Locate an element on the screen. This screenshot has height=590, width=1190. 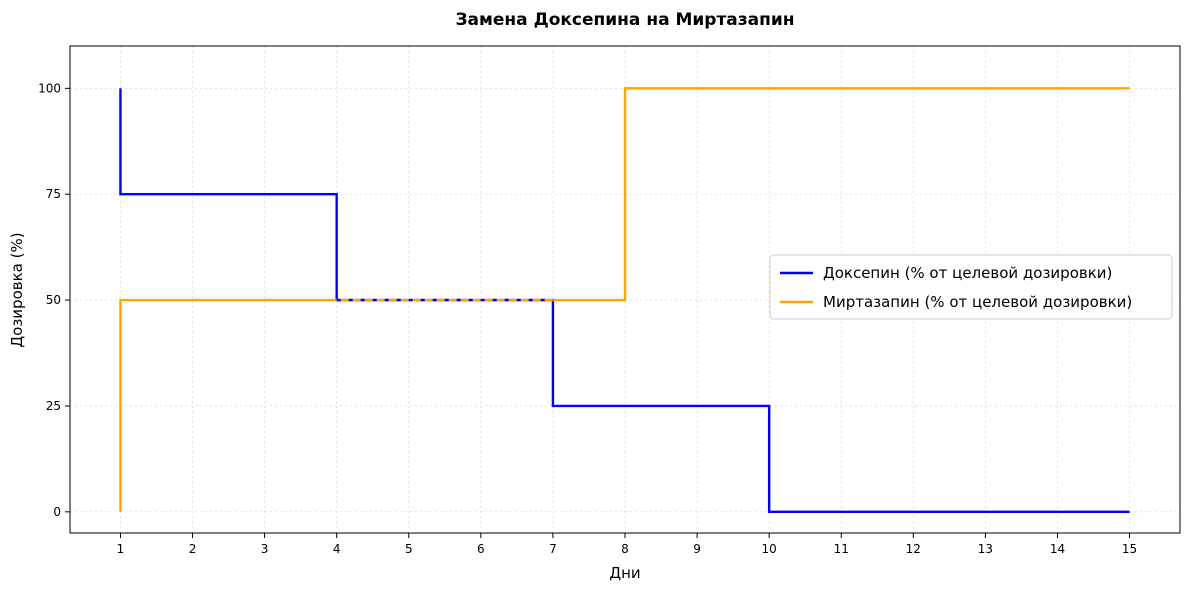
y-tick-label: 0 is located at coordinates (57, 512).